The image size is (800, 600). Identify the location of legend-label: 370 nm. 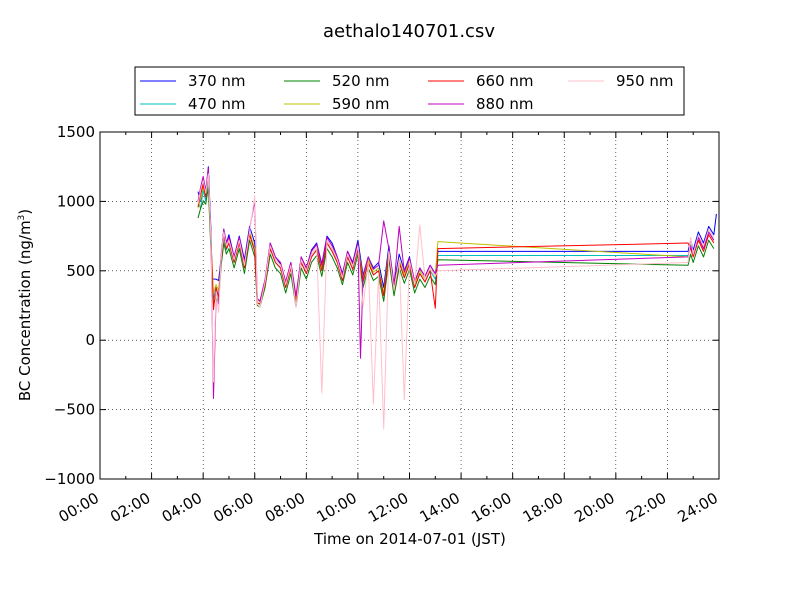
(217, 81).